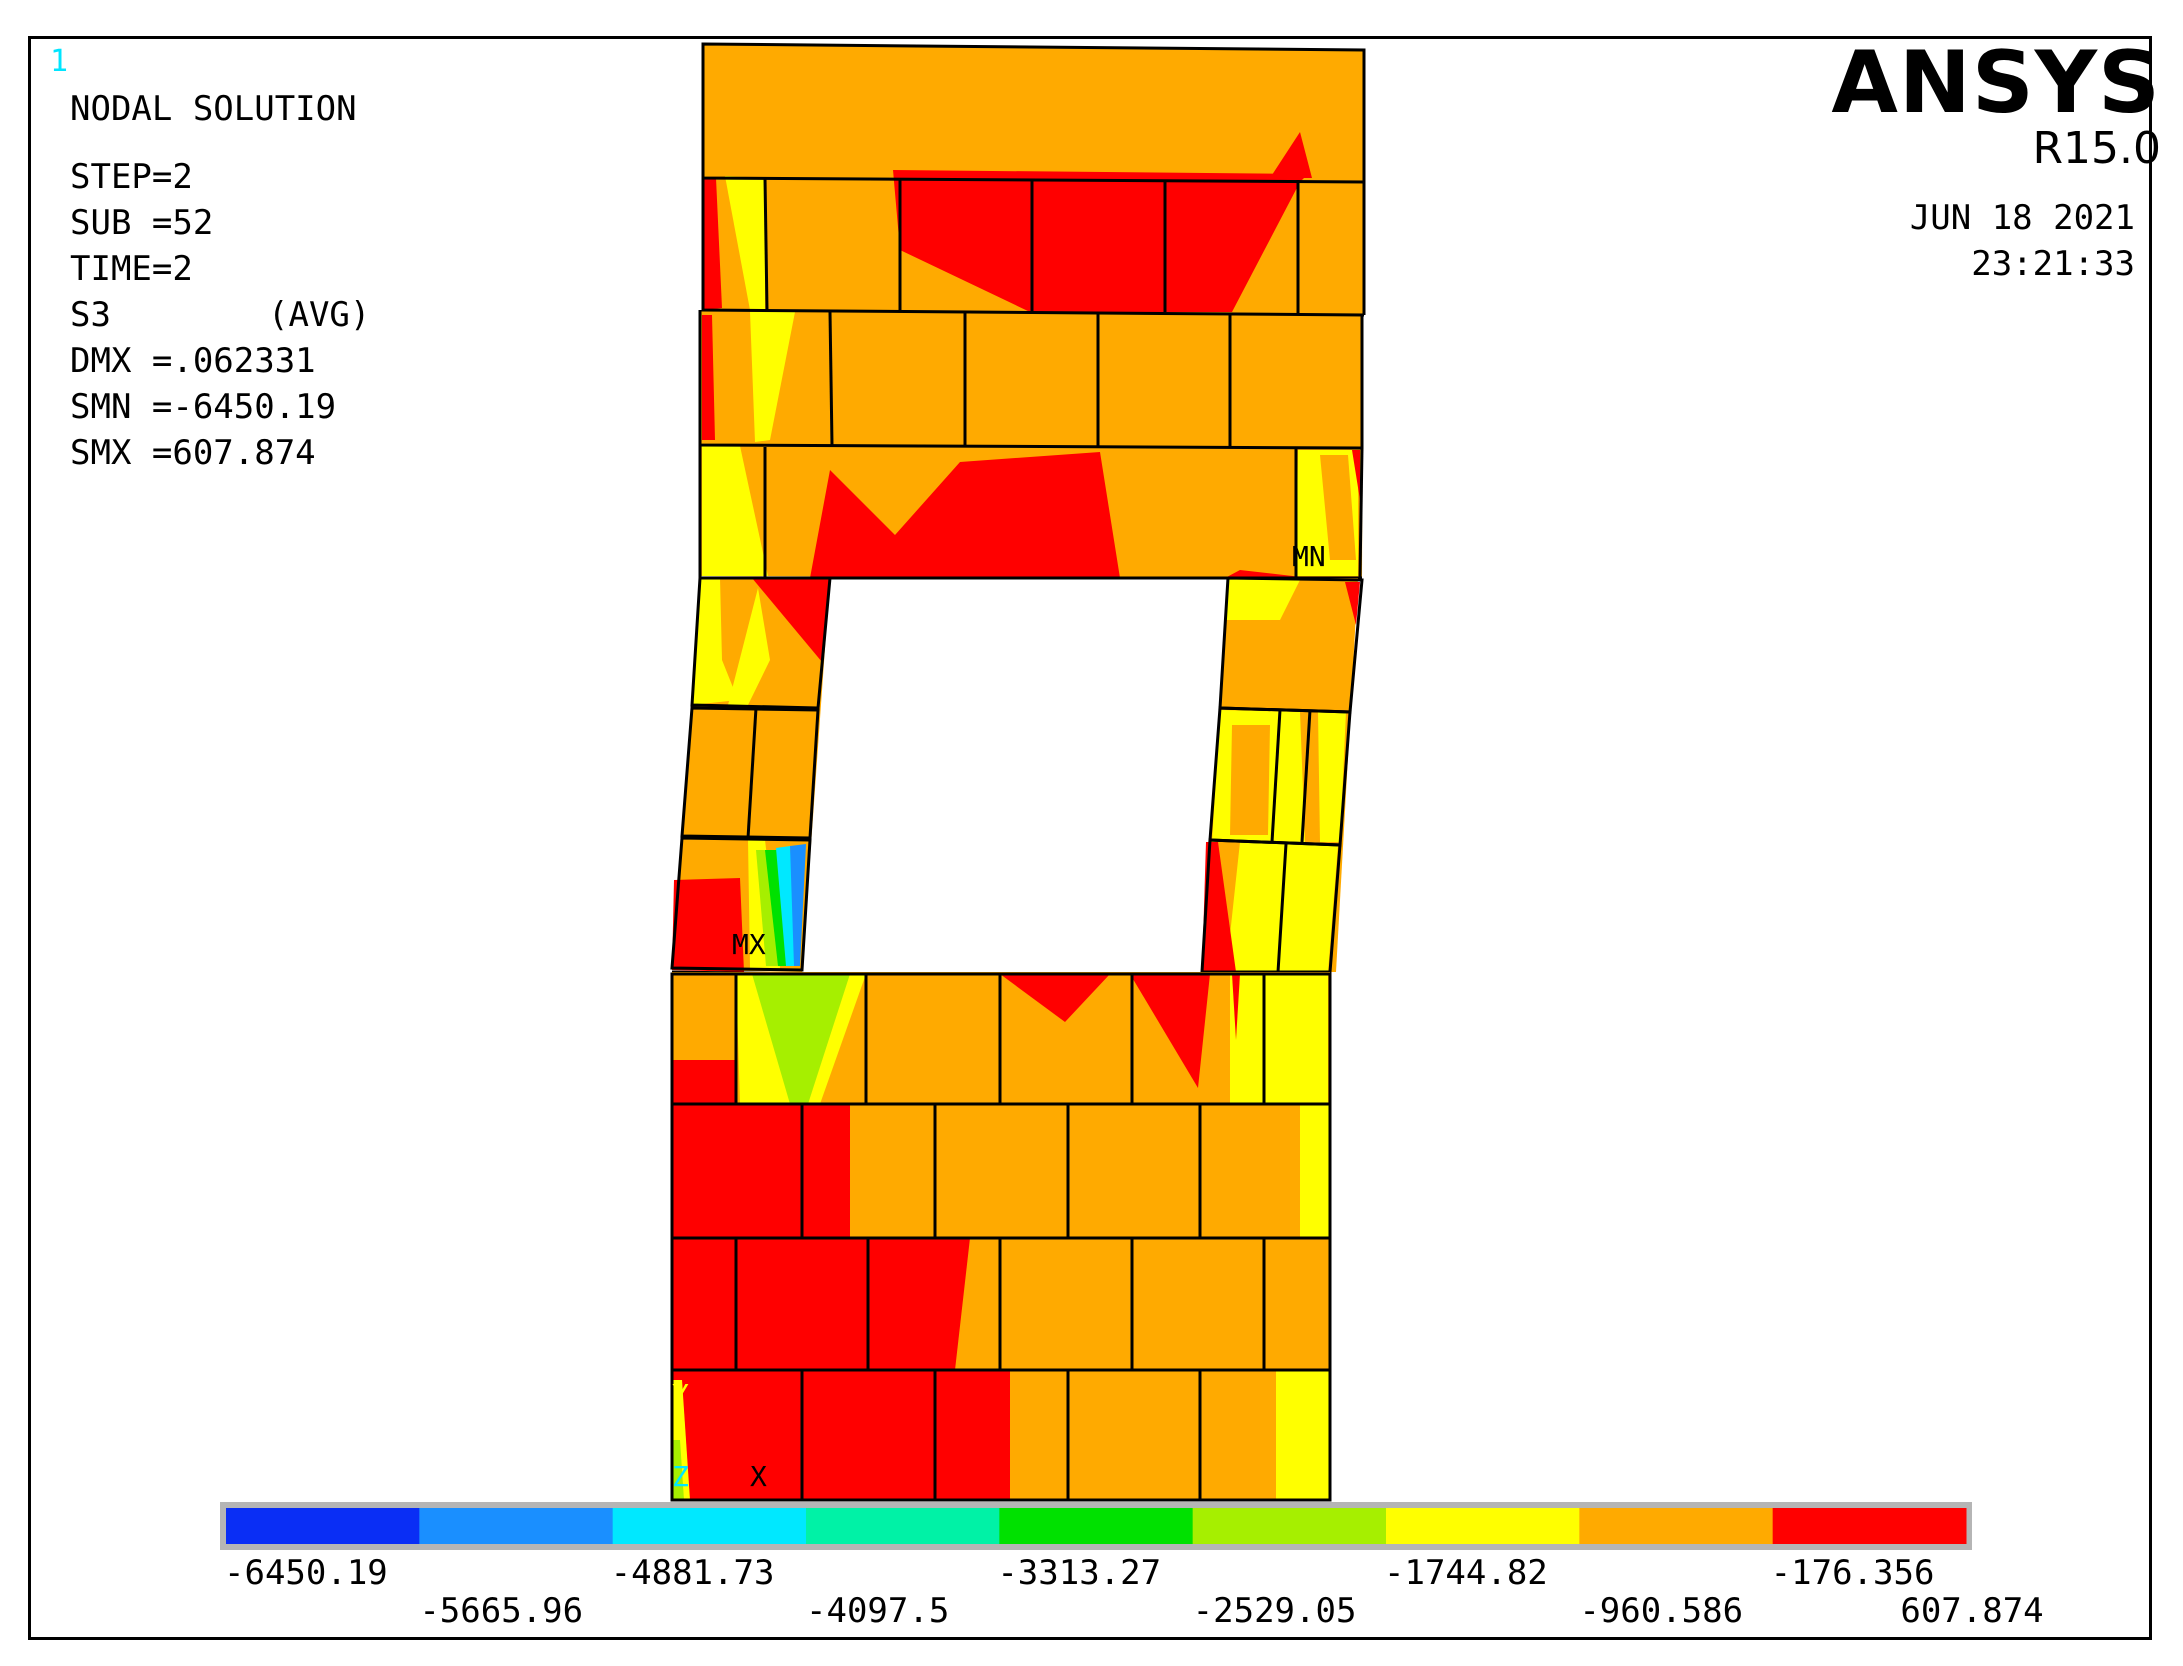 The width and height of the screenshot is (2183, 1666). I want to click on solution-title: NODAL SOLUTION, so click(213, 109).